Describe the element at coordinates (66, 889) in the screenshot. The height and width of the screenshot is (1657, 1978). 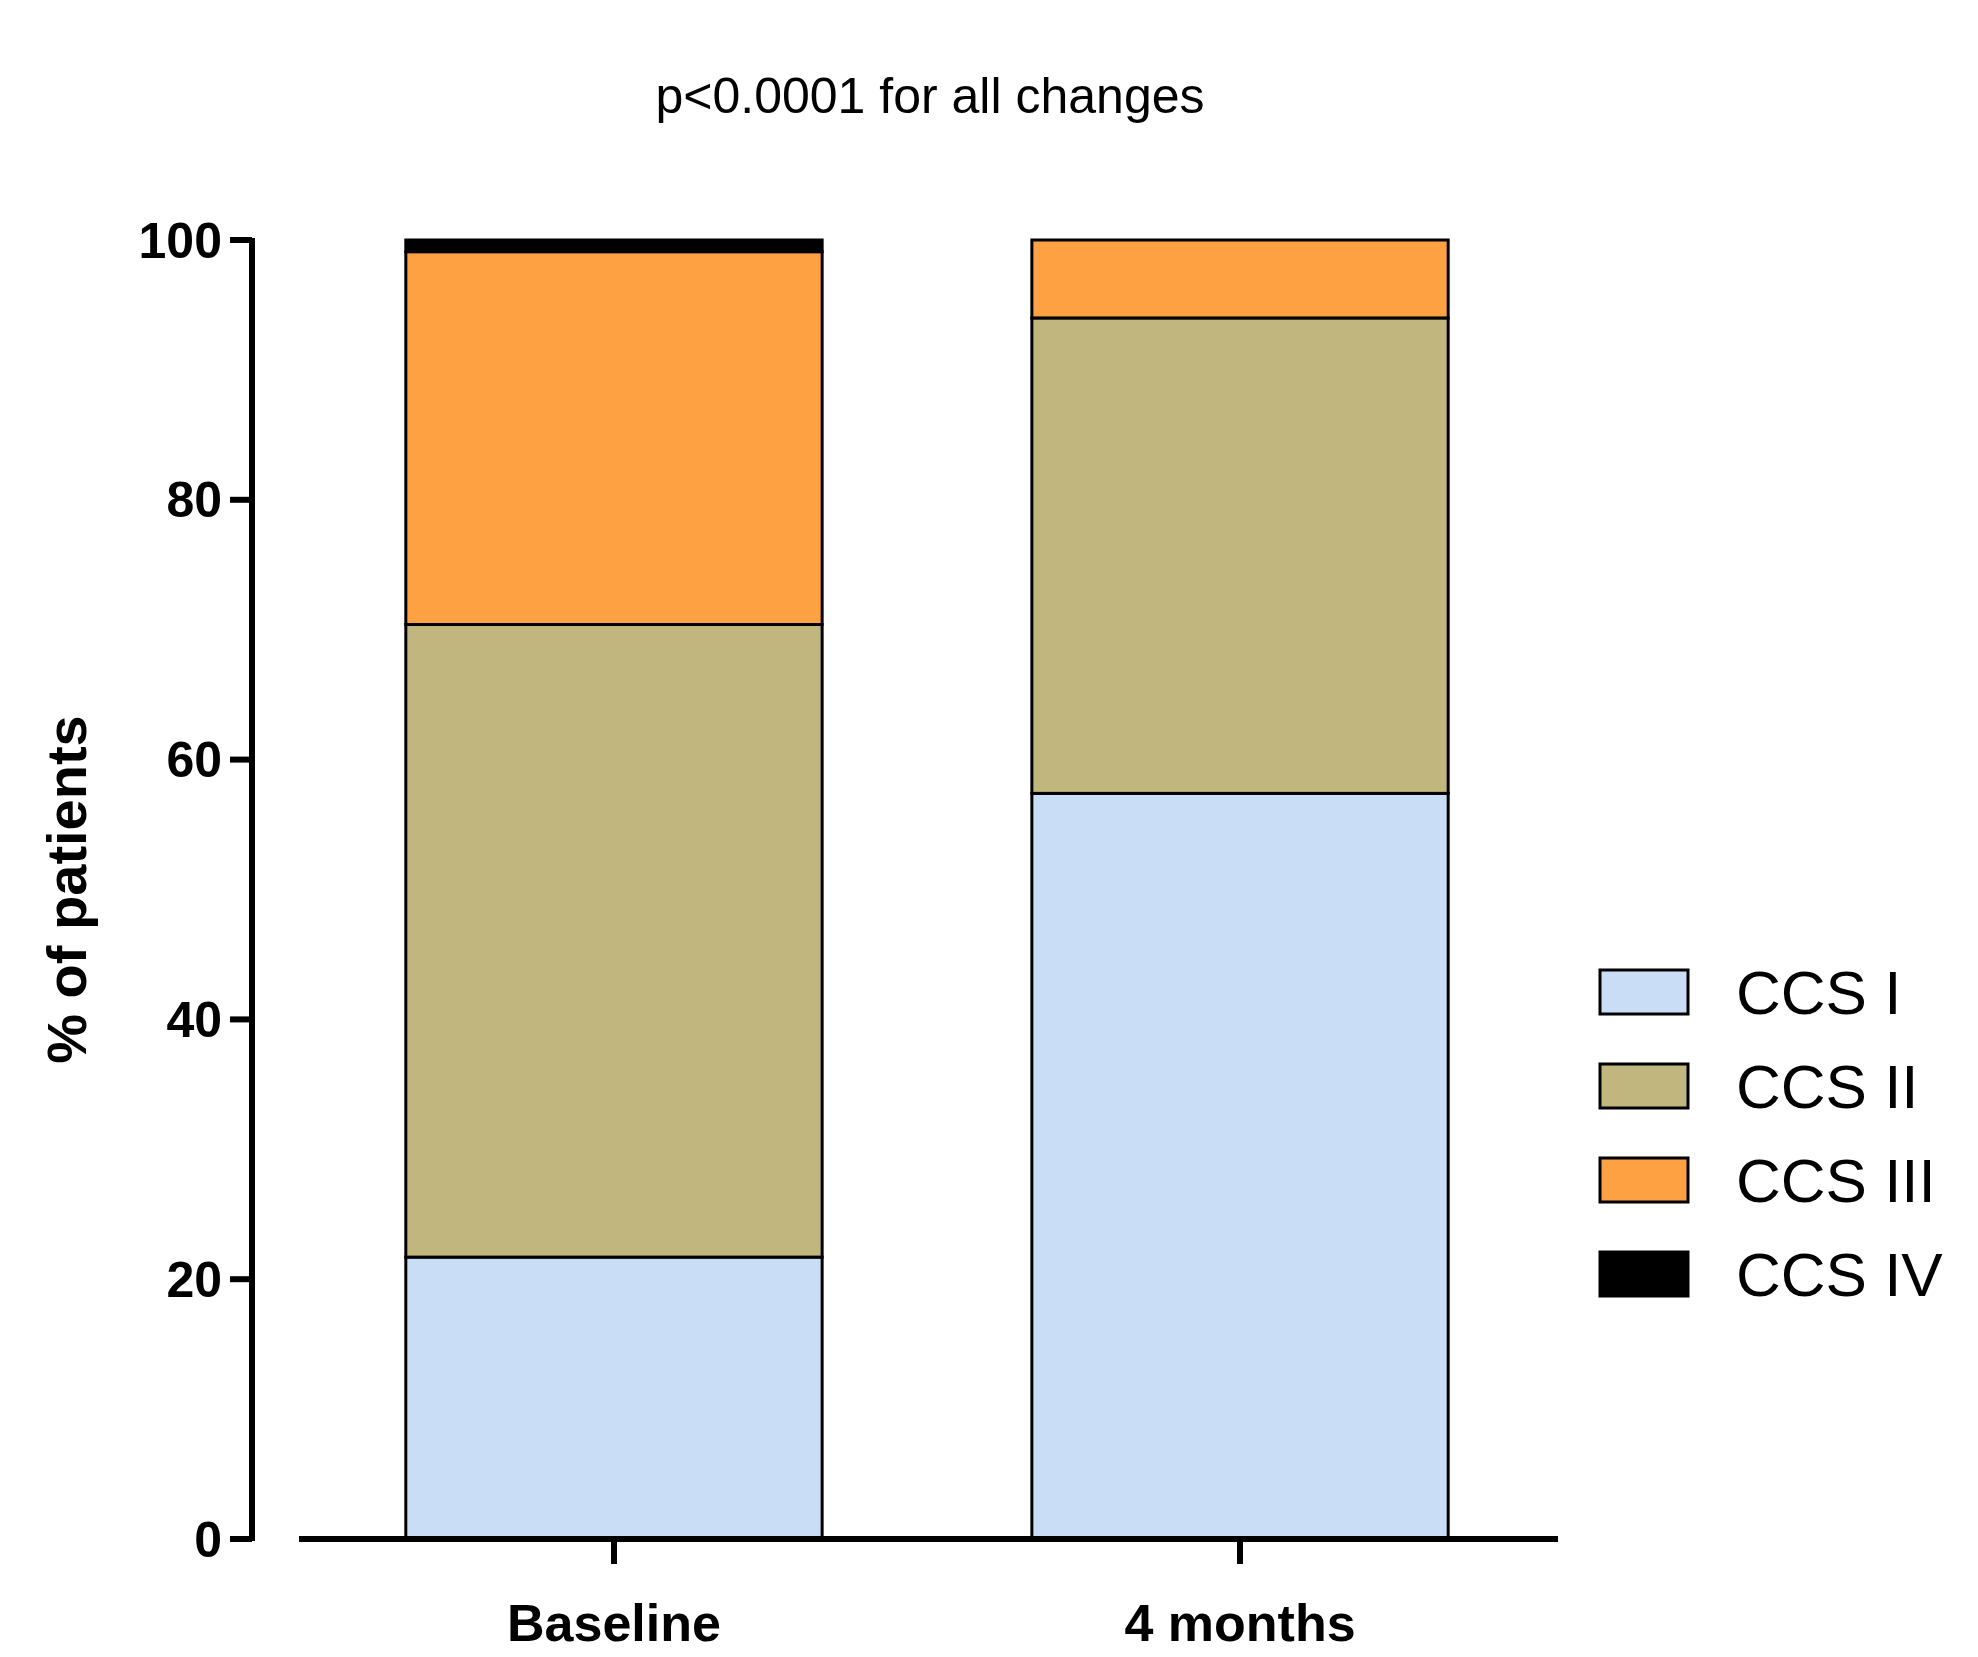
I see `y-axis-title: % of patients` at that location.